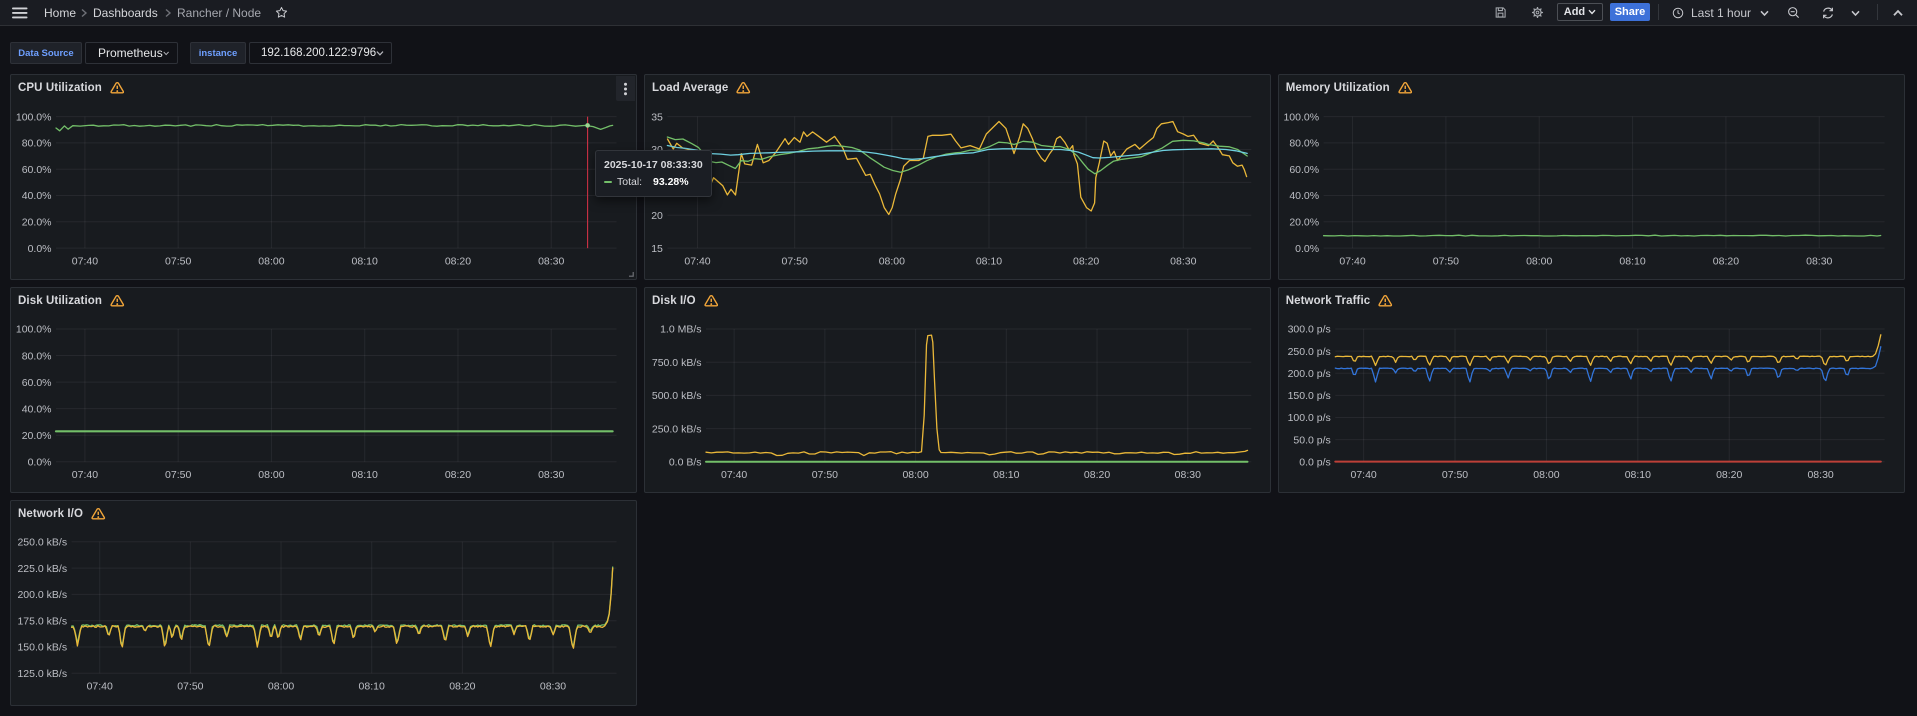  Describe the element at coordinates (657, 216) in the screenshot. I see `svg-text: 20` at that location.